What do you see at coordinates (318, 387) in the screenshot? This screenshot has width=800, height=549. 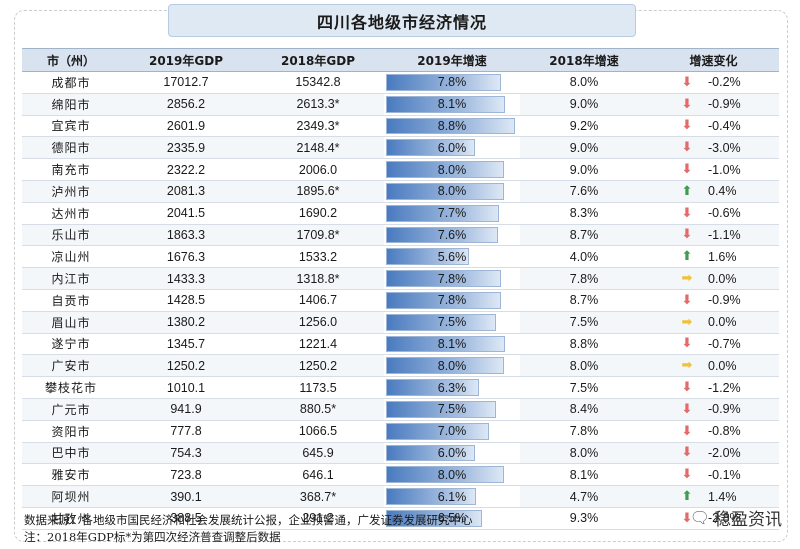 I see `gdp2018-cell: 1173.5` at bounding box center [318, 387].